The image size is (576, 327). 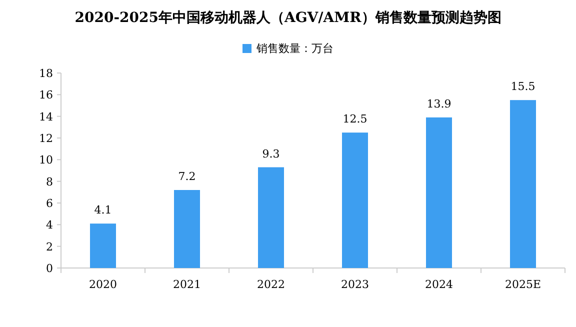 What do you see at coordinates (295, 48) in the screenshot?
I see `legend-label: 销售数量：万台` at bounding box center [295, 48].